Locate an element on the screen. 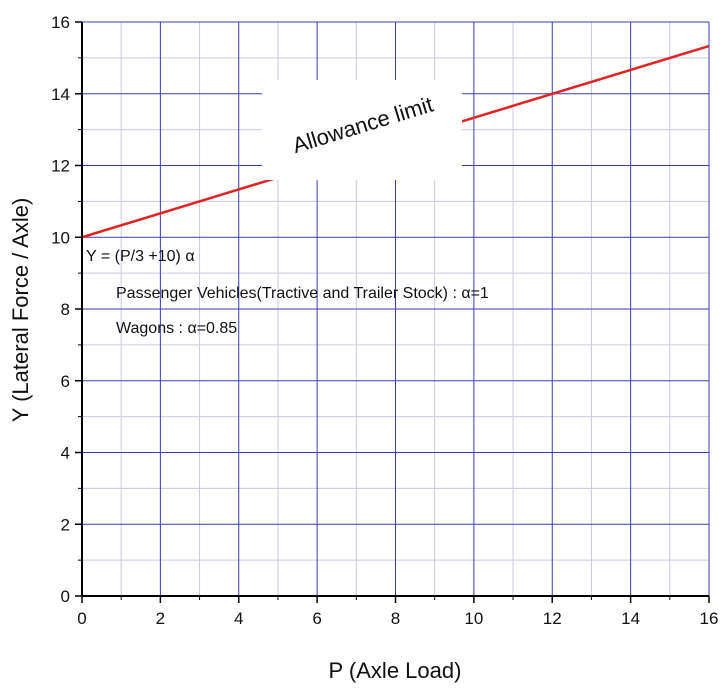 The width and height of the screenshot is (720, 695). y-tick-label: 8 is located at coordinates (65, 309).